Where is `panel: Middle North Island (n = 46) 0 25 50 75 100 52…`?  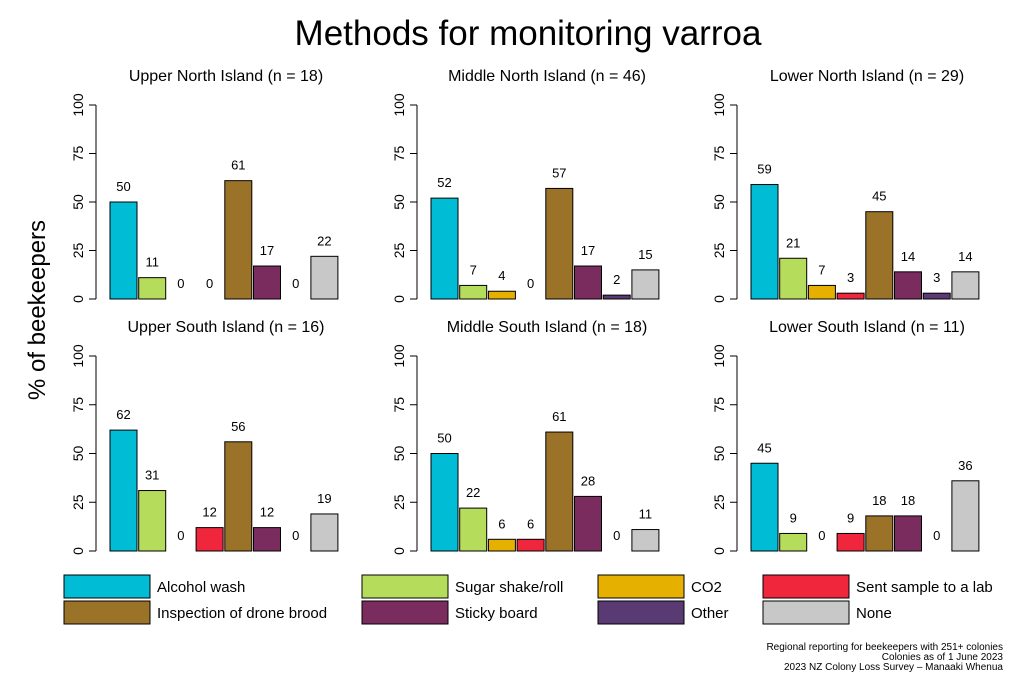 panel: Middle North Island (n = 46) 0 25 50 75 100 52… is located at coordinates (525, 185).